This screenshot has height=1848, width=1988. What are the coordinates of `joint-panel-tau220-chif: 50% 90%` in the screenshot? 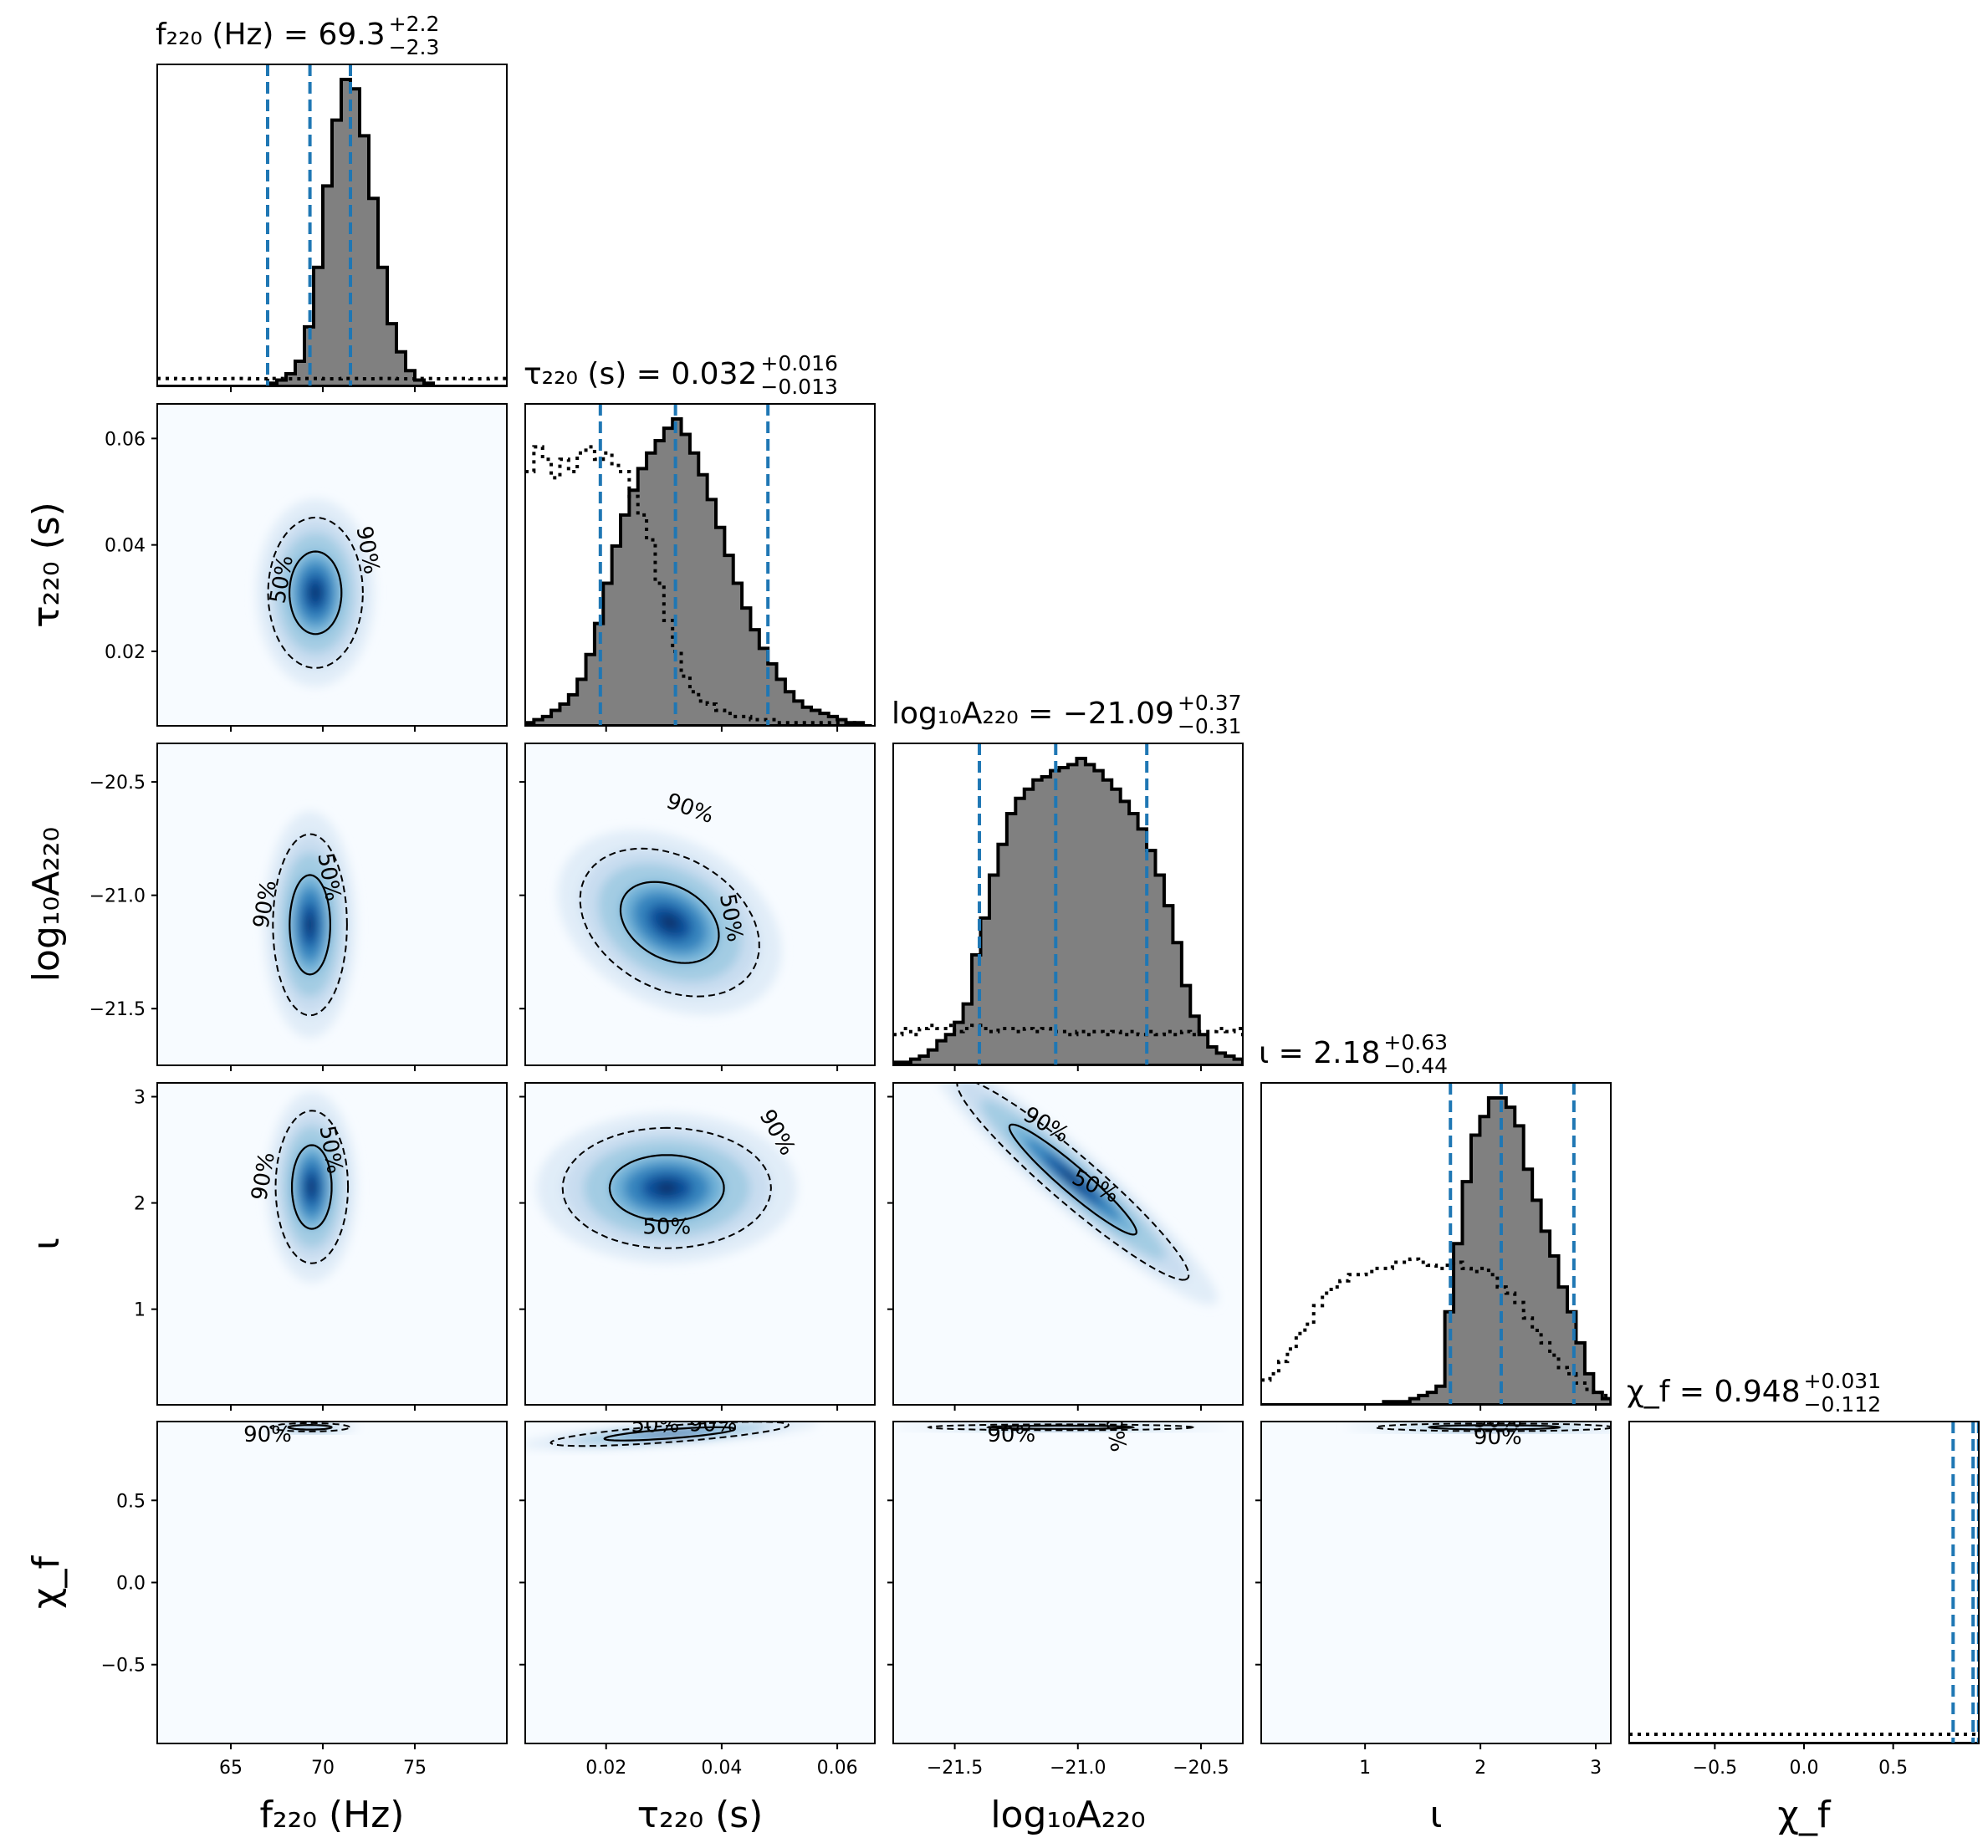 It's located at (697, 1580).